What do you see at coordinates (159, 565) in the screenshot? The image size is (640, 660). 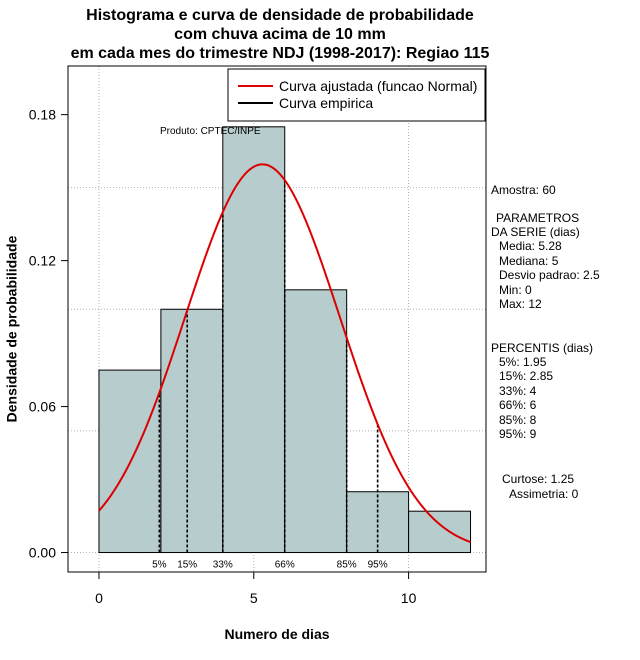 I see `percentile-label: 5%` at bounding box center [159, 565].